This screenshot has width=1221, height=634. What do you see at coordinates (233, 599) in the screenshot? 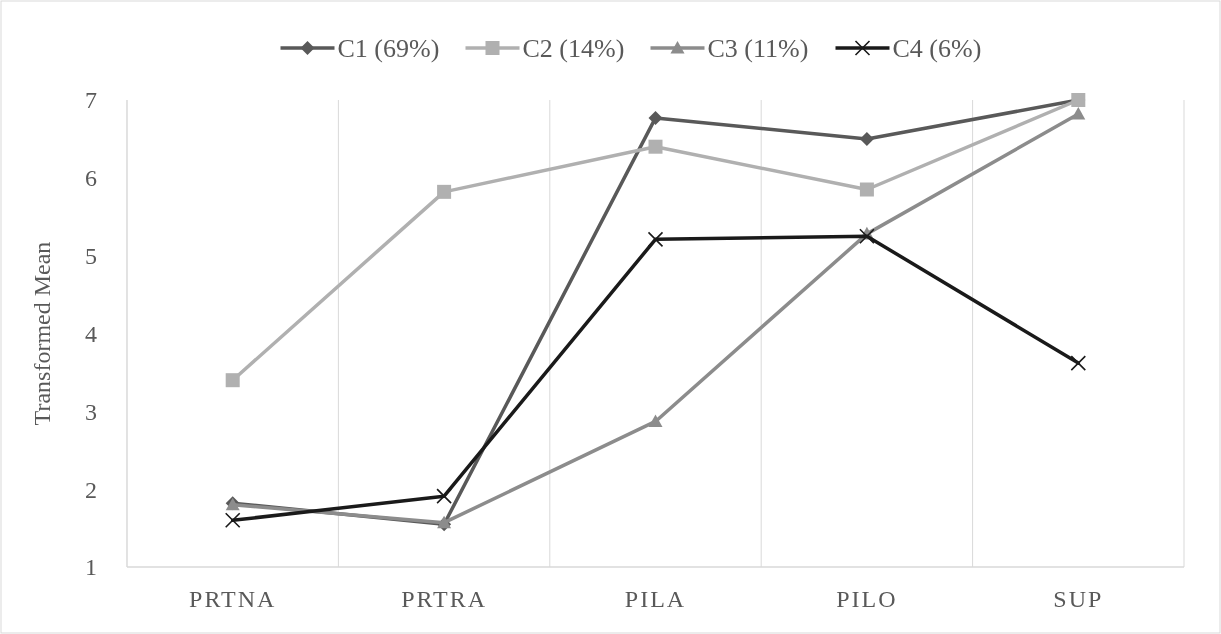
I see `x-tick-label: PRTNA` at bounding box center [233, 599].